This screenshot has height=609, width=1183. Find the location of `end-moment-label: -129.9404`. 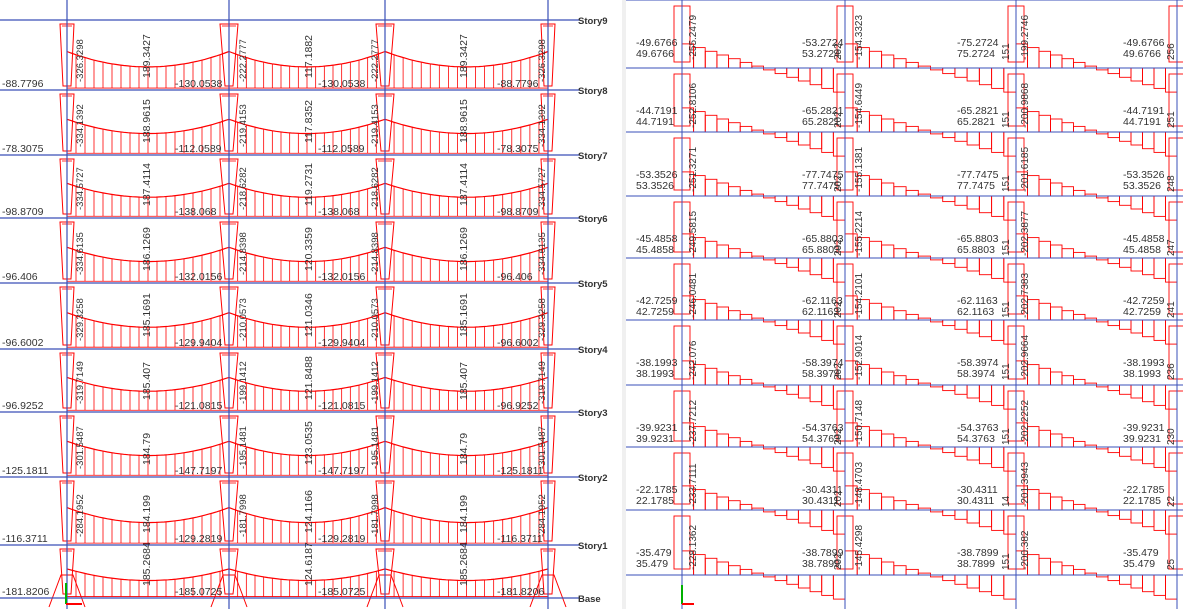

end-moment-label: -129.9404 is located at coordinates (341, 343).